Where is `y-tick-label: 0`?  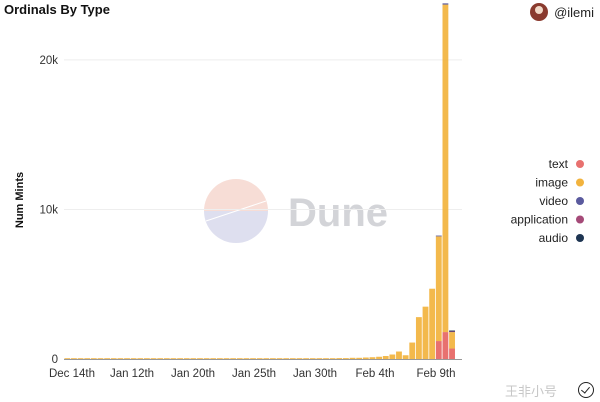
y-tick-label: 0 is located at coordinates (55, 360).